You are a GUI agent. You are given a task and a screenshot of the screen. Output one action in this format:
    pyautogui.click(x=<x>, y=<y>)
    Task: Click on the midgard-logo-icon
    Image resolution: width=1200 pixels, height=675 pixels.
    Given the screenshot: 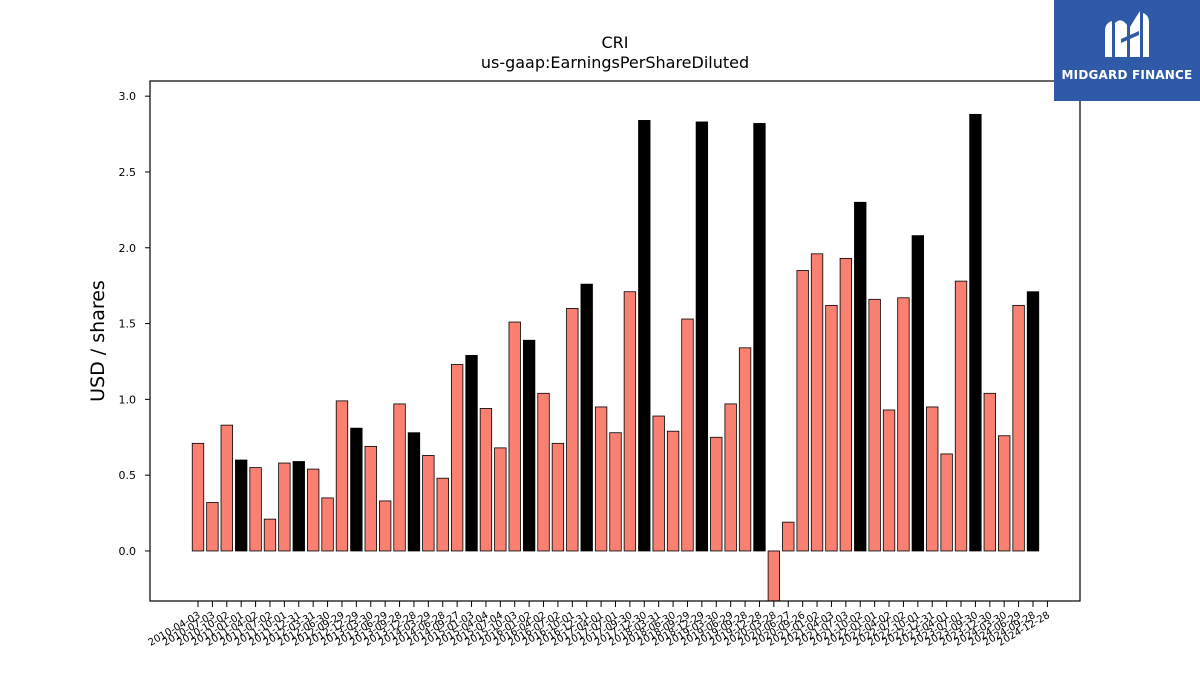 What is the action you would take?
    pyautogui.click(x=1127, y=34)
    